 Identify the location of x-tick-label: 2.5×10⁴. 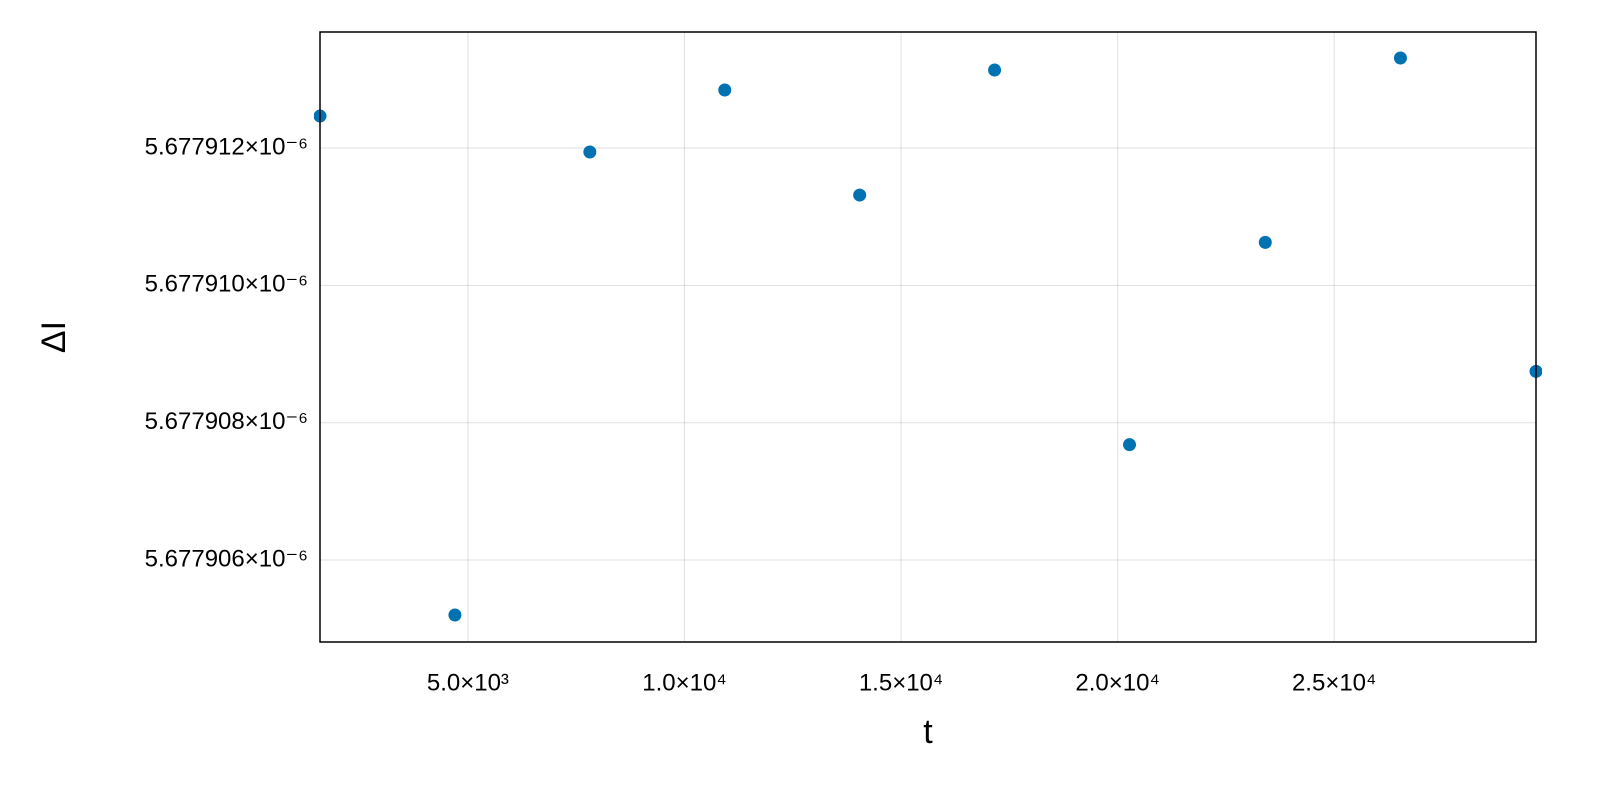
(1334, 682).